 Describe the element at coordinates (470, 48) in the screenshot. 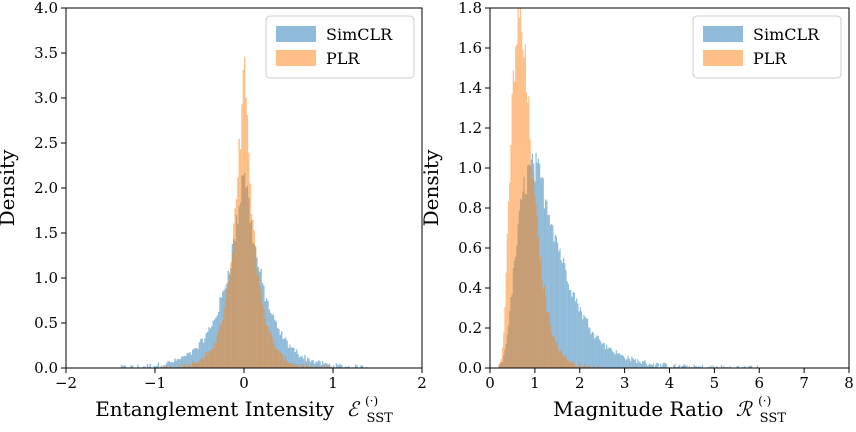

I see `y-tick-label: 1.6` at that location.